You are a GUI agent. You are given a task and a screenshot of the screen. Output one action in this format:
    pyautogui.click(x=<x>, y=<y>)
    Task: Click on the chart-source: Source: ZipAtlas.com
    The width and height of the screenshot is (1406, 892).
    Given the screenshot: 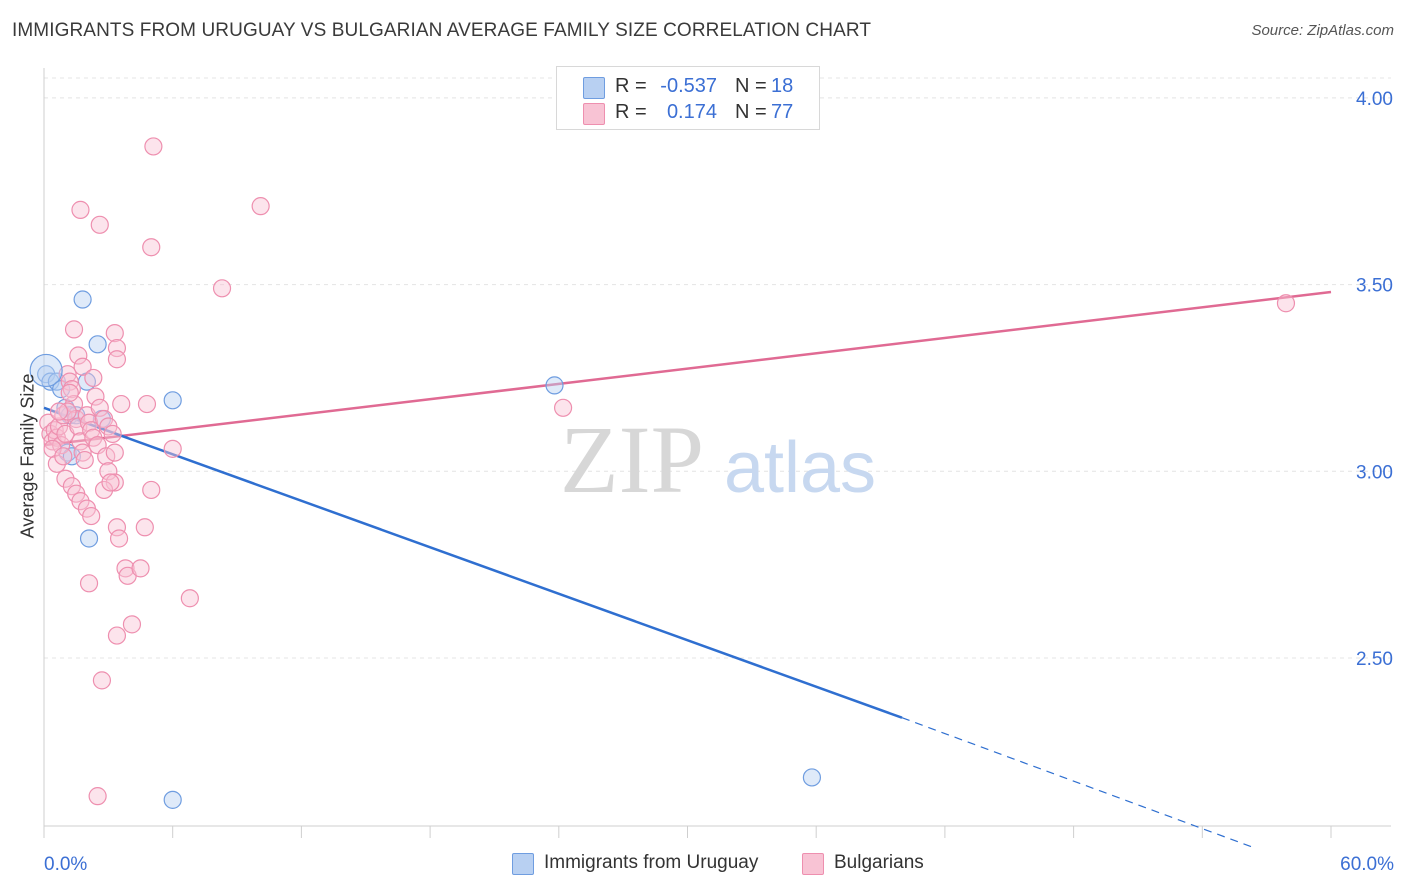 What is the action you would take?
    pyautogui.click(x=1322, y=30)
    